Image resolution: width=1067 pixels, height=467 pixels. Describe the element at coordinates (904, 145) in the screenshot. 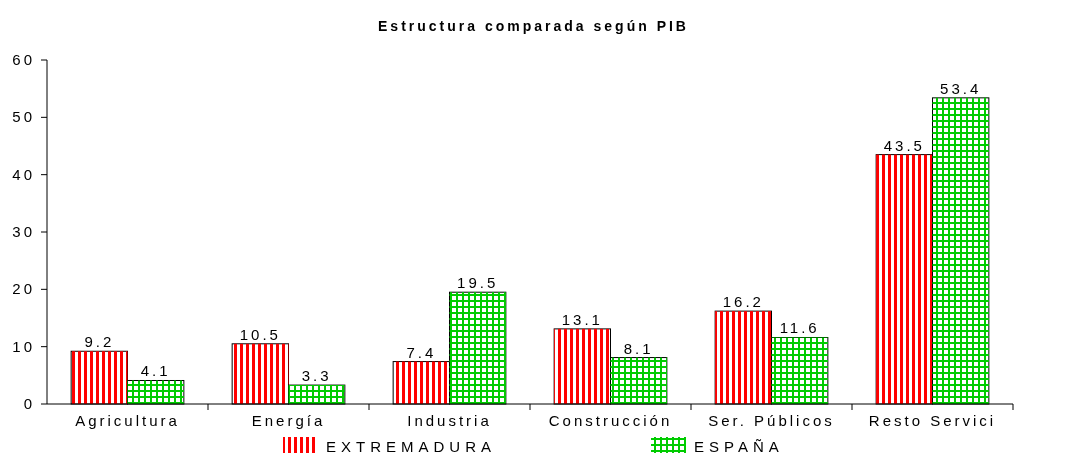

I see `data-label: 43.5` at that location.